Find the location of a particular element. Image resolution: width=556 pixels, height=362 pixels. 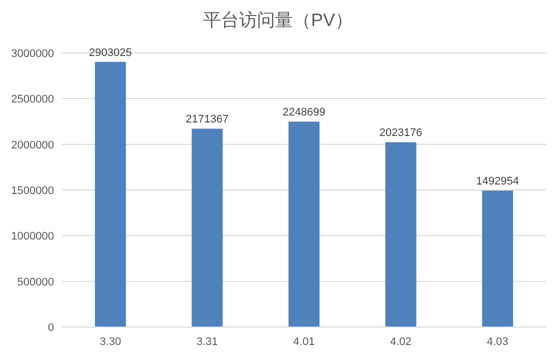

y-tick-label: 2500000 is located at coordinates (32, 100).